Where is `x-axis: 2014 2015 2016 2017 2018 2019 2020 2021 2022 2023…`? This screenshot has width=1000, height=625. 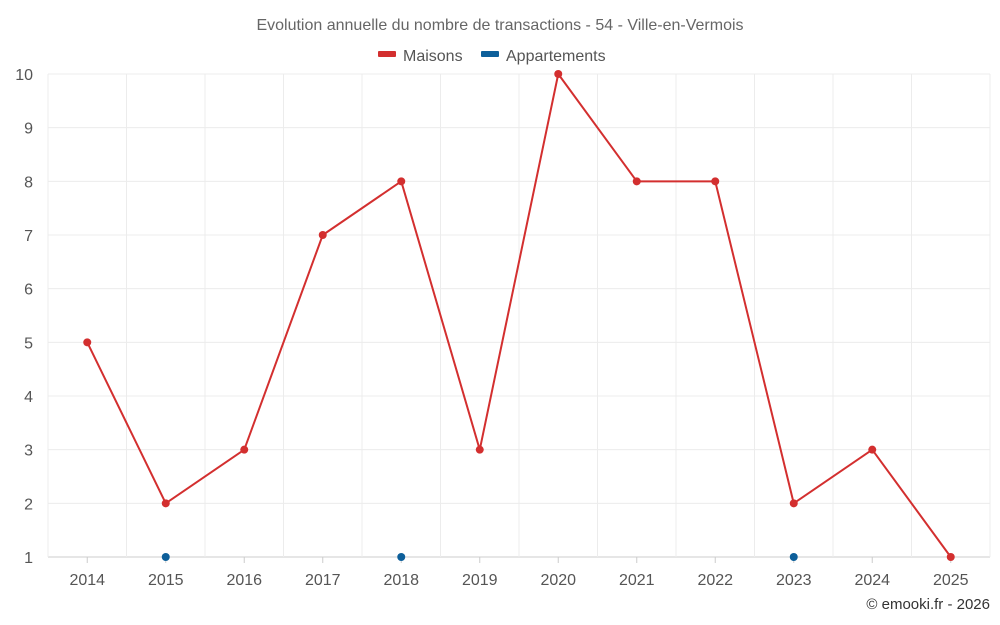 x-axis: 2014 2015 2016 2017 2018 2019 2020 2021 2022 2023… is located at coordinates (519, 573).